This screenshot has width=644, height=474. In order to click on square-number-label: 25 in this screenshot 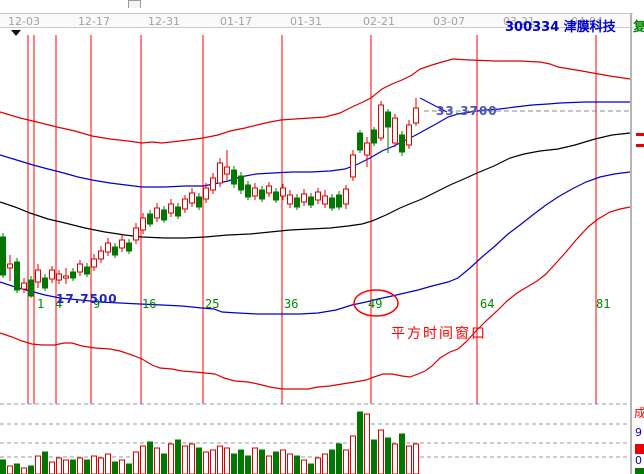, I will do `click(212, 304)`.